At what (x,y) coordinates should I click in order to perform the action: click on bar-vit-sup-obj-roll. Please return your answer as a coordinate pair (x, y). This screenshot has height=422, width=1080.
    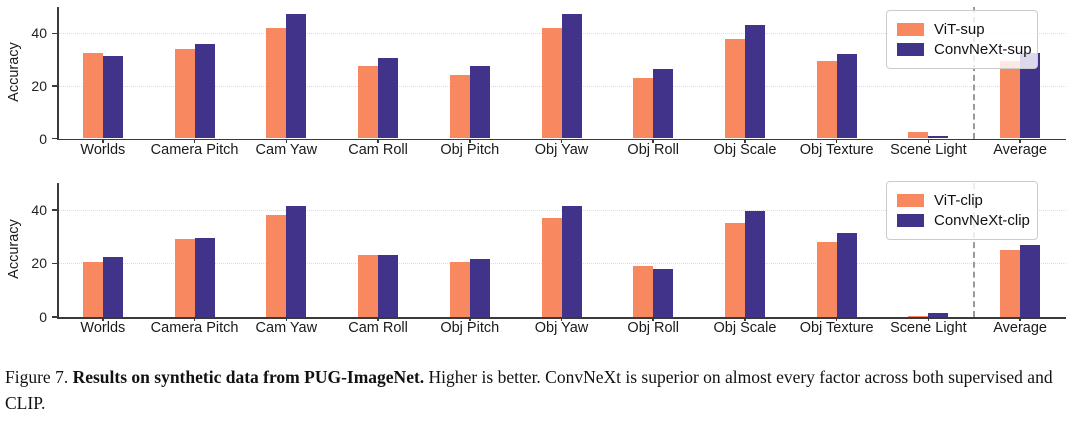
    Looking at the image, I should click on (643, 108).